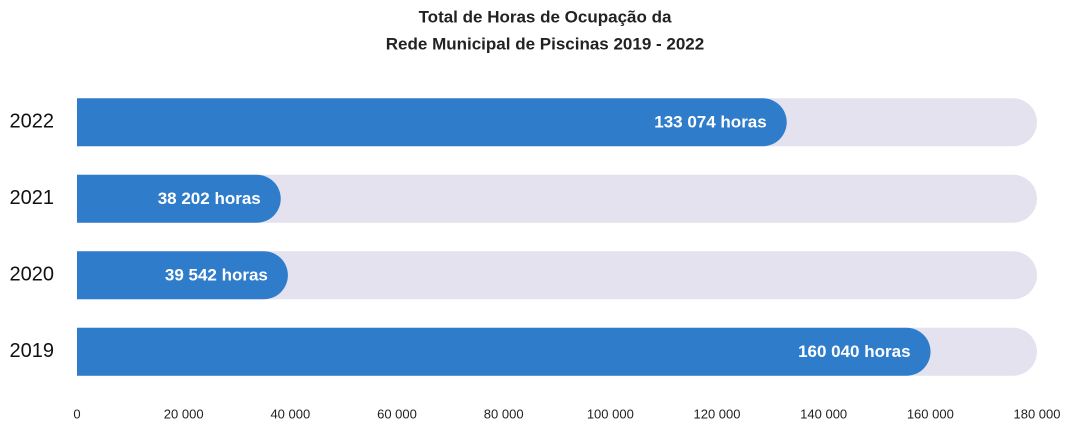 Image resolution: width=1068 pixels, height=426 pixels. What do you see at coordinates (209, 198) in the screenshot?
I see `value-label: 38 202 horas` at bounding box center [209, 198].